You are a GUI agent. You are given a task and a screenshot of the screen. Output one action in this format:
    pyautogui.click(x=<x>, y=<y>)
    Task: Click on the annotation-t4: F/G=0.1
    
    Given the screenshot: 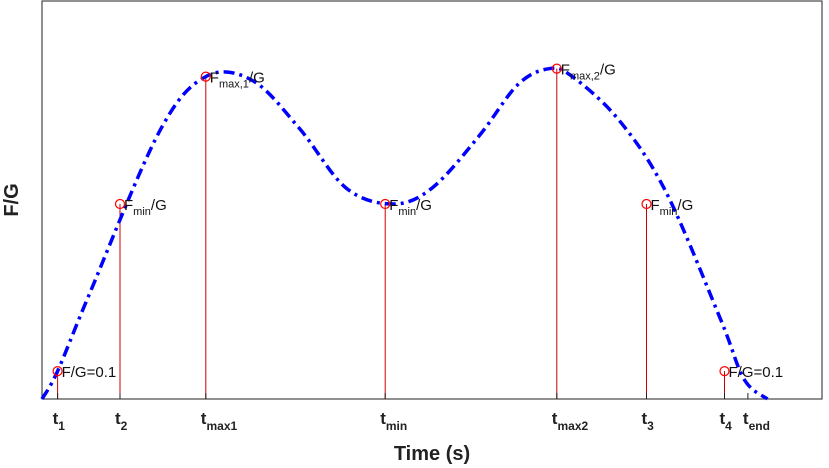 What is the action you would take?
    pyautogui.click(x=756, y=372)
    